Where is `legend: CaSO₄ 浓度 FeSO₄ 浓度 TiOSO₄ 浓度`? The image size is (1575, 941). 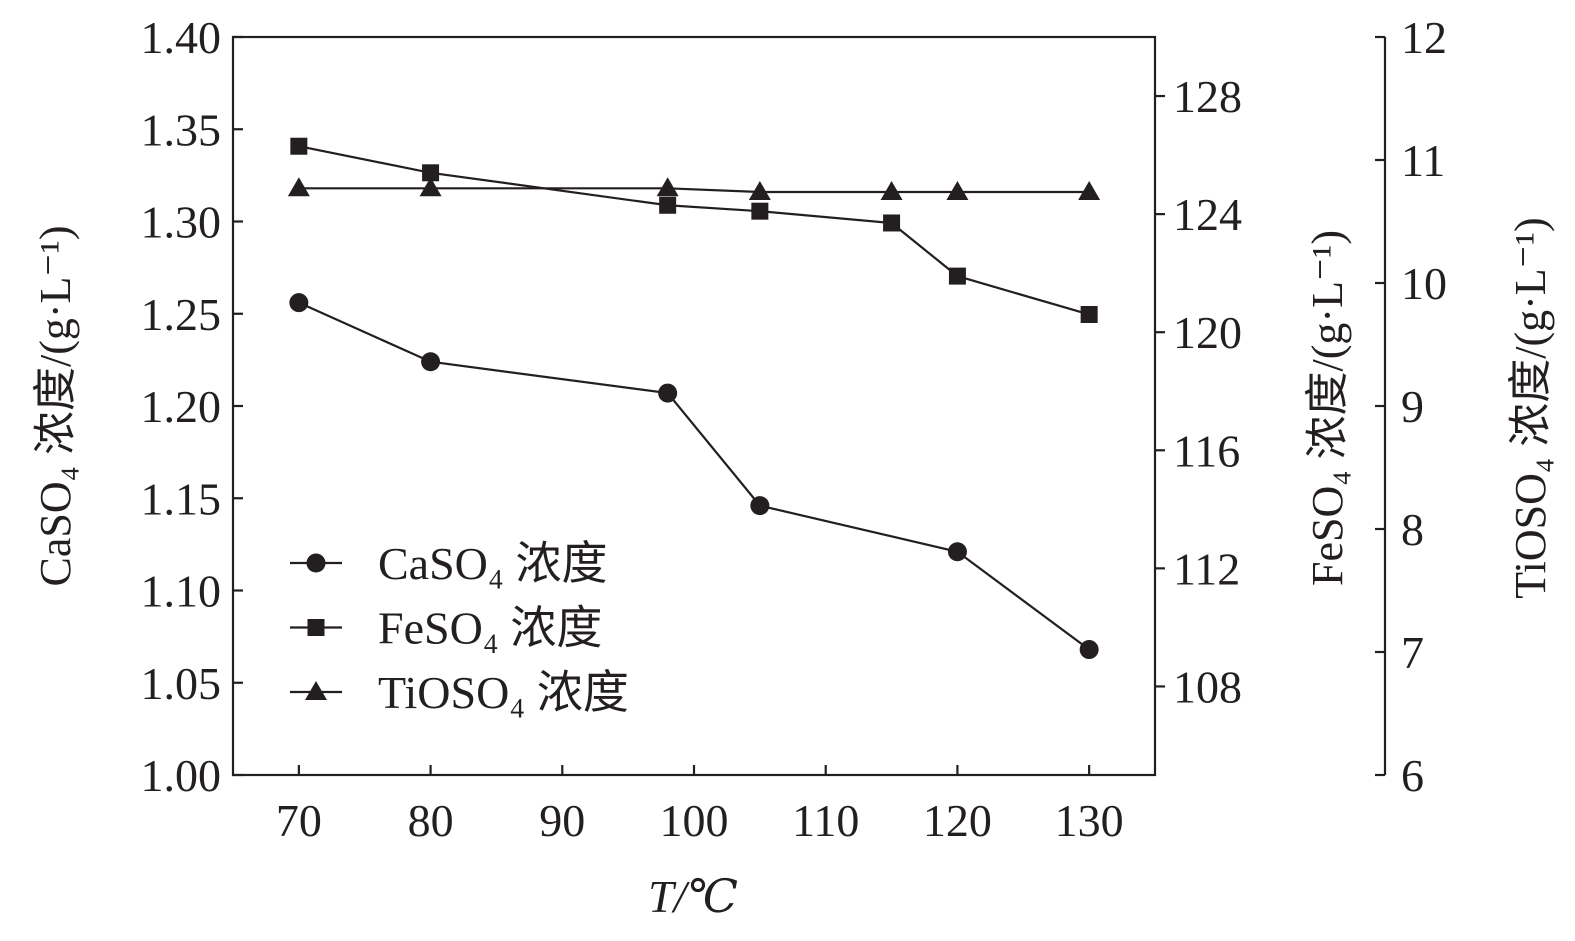 legend: CaSO₄ 浓度 FeSO₄ 浓度 TiOSO₄ 浓度 is located at coordinates (459, 628).